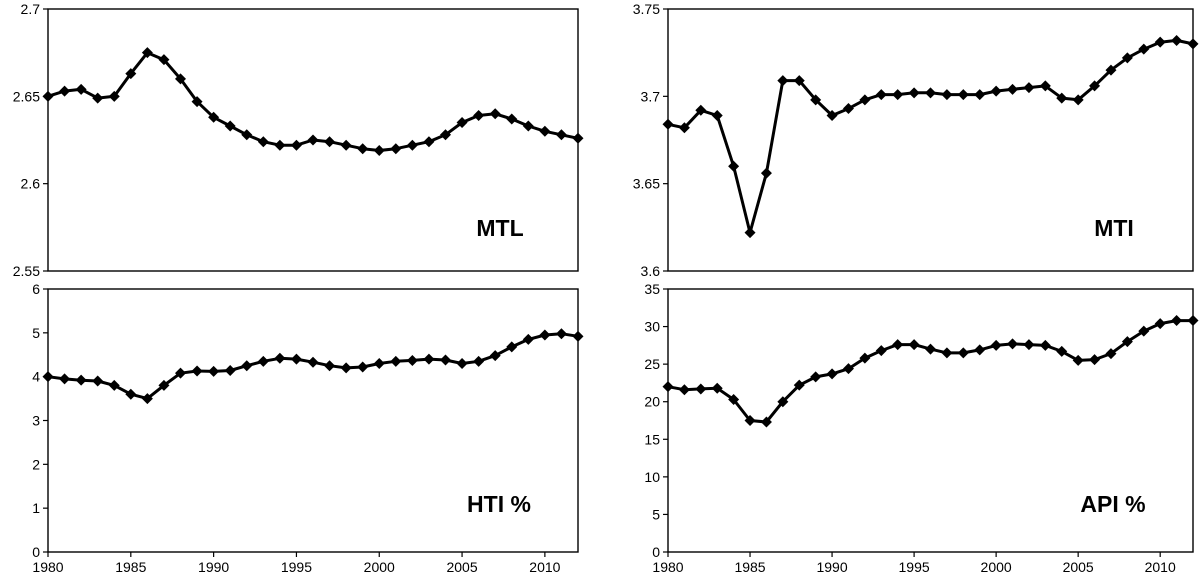  Describe the element at coordinates (650, 140) in the screenshot. I see `panel-mti-y-axis: 3.6 3.65 3.7 3.75` at that location.